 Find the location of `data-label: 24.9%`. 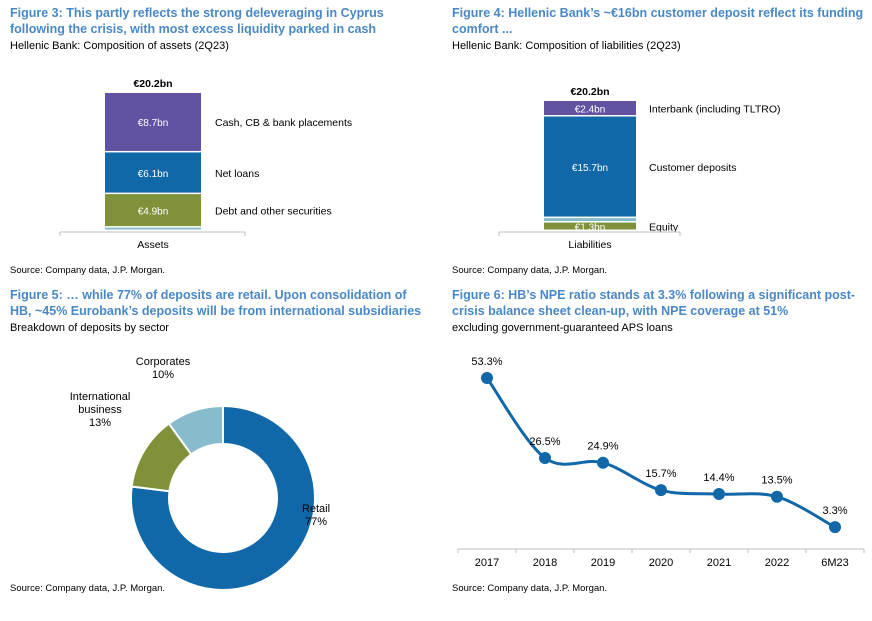

data-label: 24.9% is located at coordinates (602, 447).